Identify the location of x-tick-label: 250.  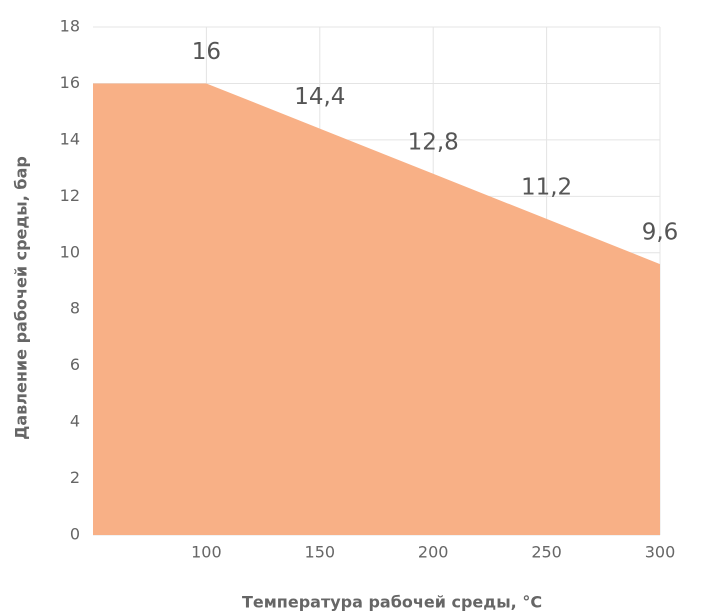
(546, 552).